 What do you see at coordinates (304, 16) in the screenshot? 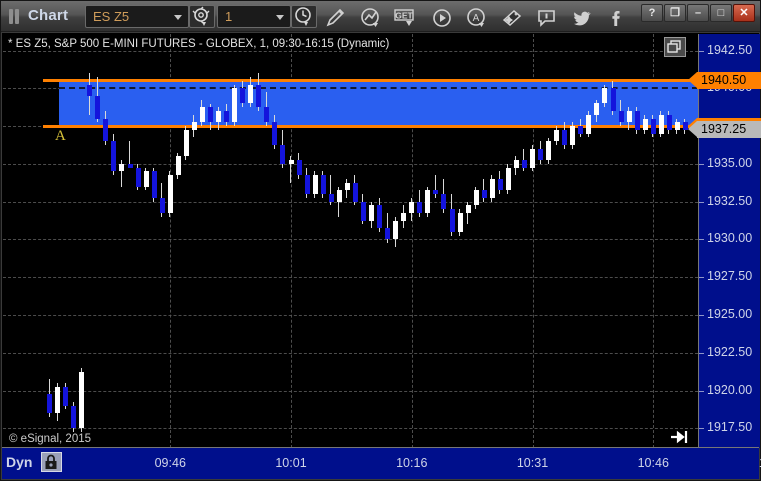
I see `interval-clock-button` at bounding box center [304, 16].